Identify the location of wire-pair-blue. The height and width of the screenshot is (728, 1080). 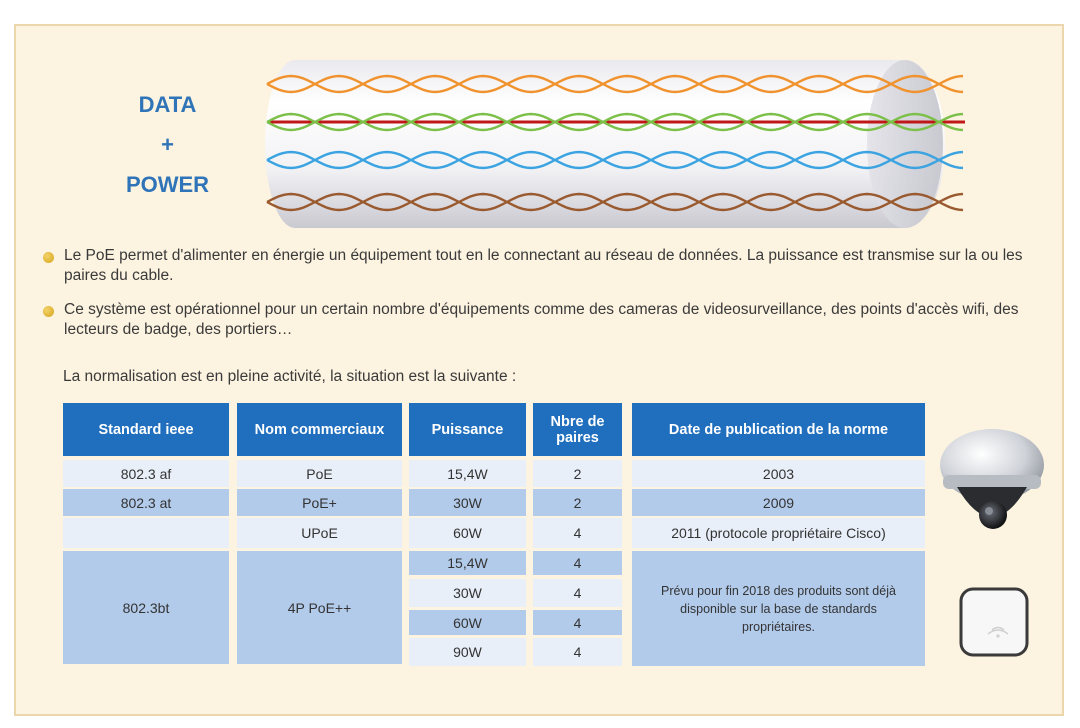
(615, 160).